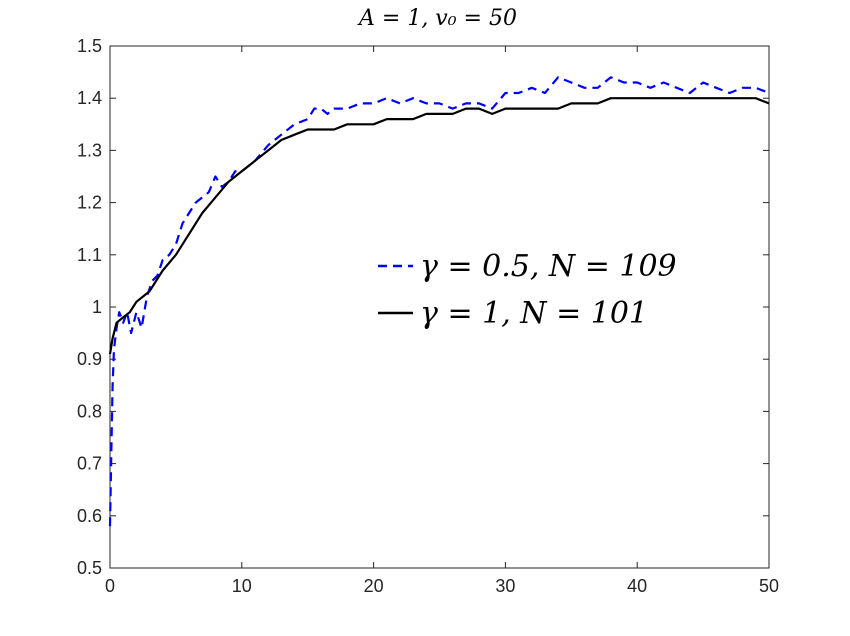 The width and height of the screenshot is (850, 636). What do you see at coordinates (242, 586) in the screenshot?
I see `x-tick-label: 10` at bounding box center [242, 586].